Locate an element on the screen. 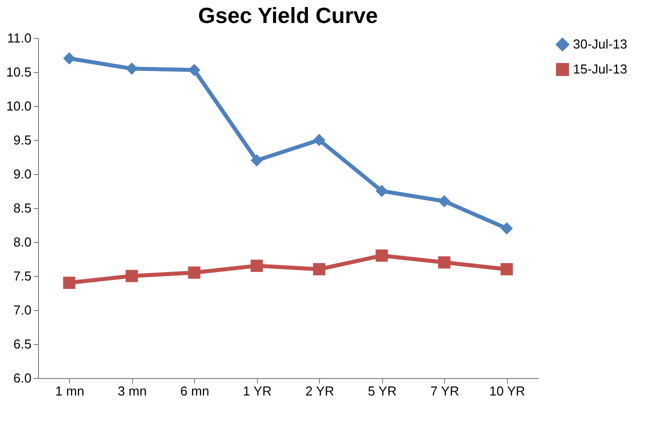  y-tick-label: 6.5 is located at coordinates (22, 344).